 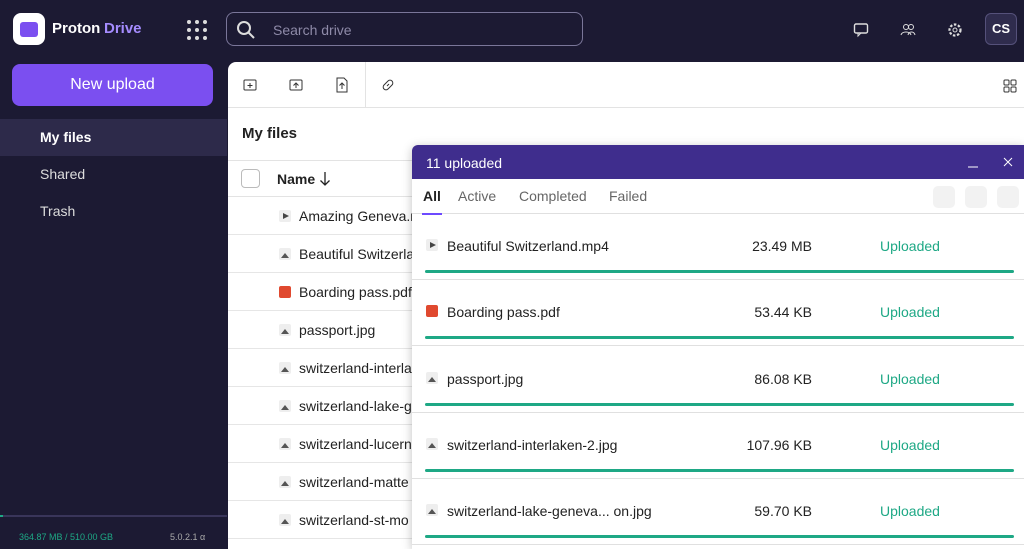 I want to click on user-avatar: CS, so click(x=1001, y=29).